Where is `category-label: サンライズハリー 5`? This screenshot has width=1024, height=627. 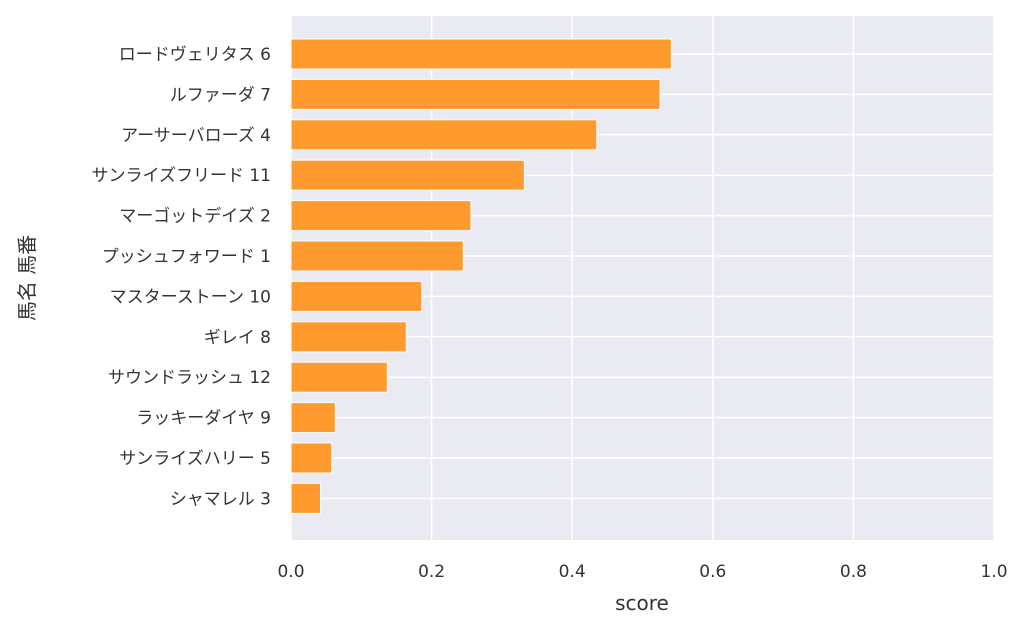
category-label: サンライズハリー 5 is located at coordinates (195, 459).